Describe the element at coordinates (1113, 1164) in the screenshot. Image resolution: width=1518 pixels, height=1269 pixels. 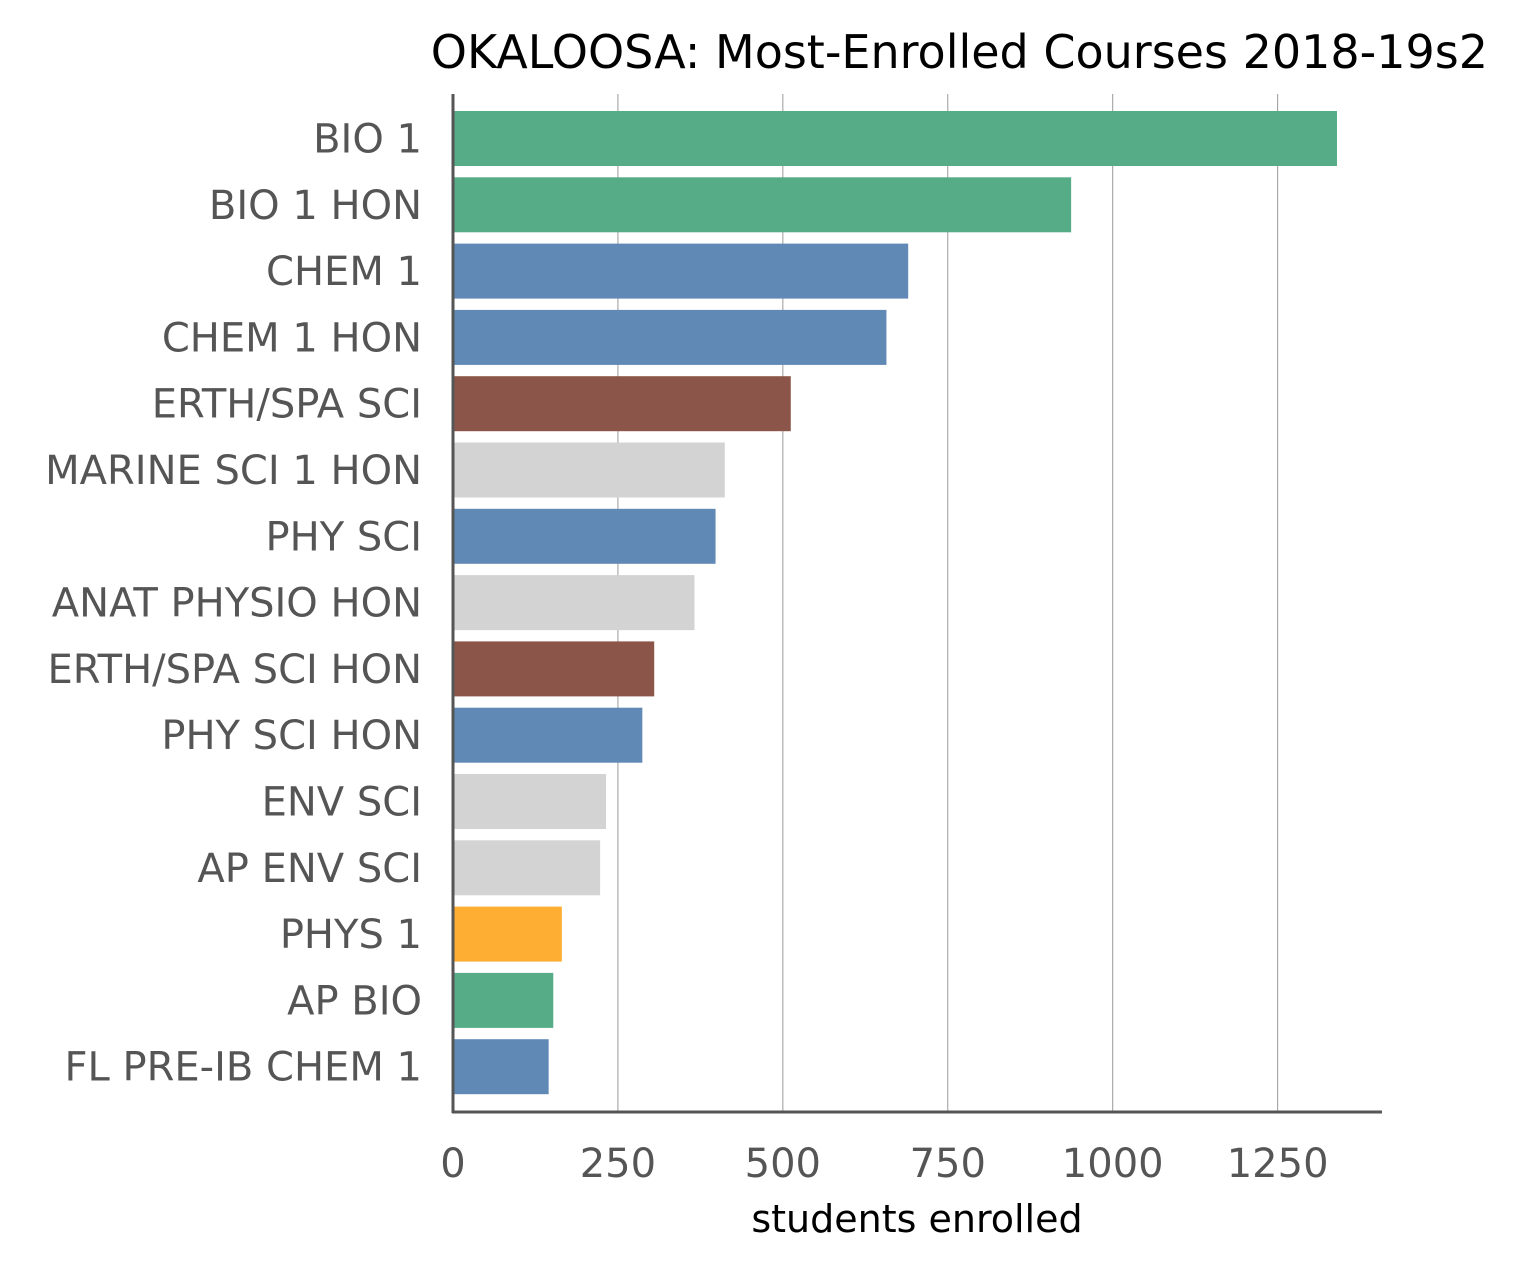
I see `x-tick-label: 1000` at that location.